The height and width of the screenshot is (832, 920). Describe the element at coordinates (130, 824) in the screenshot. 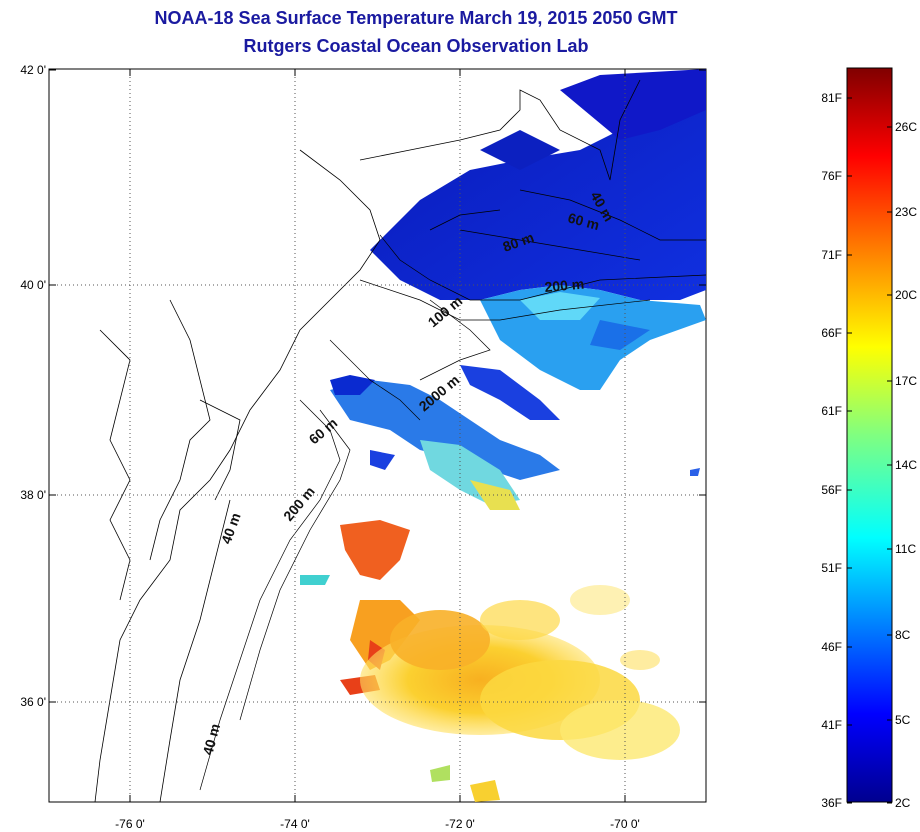

I see `lon-tick-label: -76 0'` at that location.